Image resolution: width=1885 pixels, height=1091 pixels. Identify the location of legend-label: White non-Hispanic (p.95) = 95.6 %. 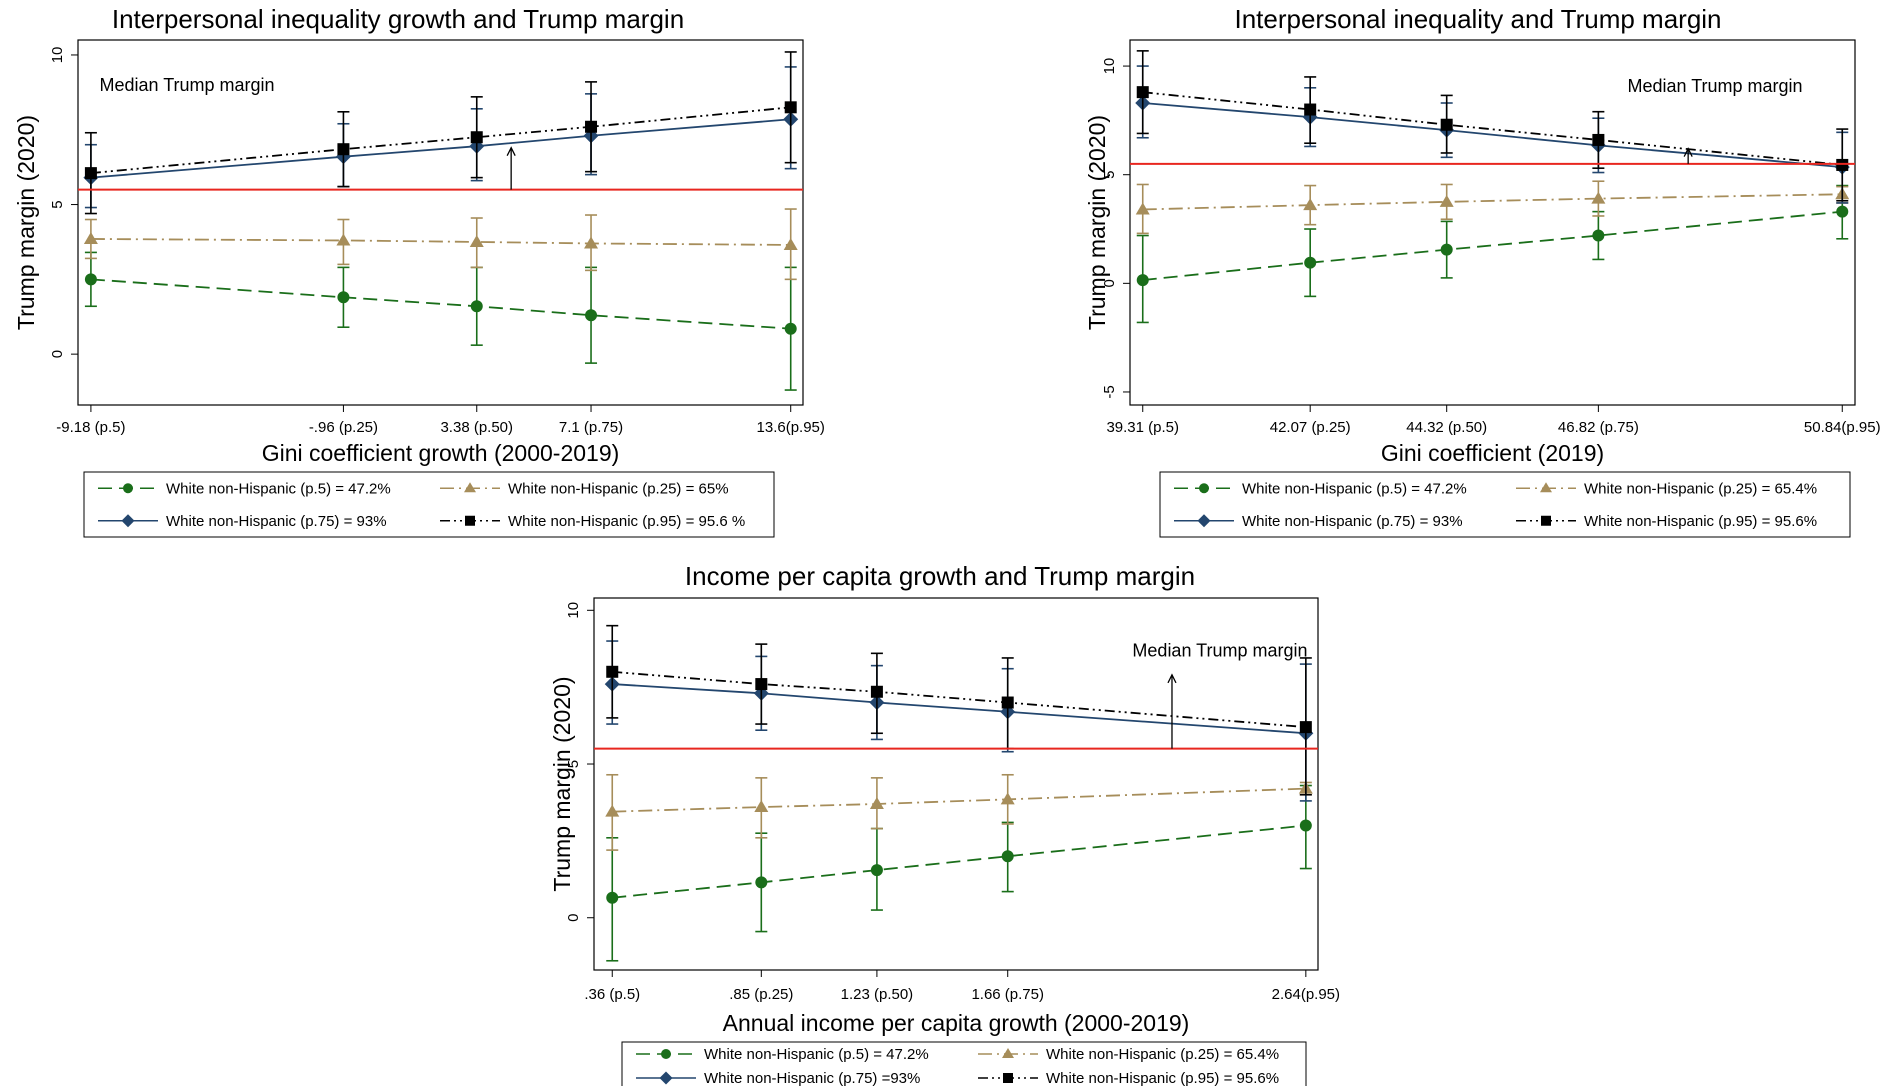
(626, 521).